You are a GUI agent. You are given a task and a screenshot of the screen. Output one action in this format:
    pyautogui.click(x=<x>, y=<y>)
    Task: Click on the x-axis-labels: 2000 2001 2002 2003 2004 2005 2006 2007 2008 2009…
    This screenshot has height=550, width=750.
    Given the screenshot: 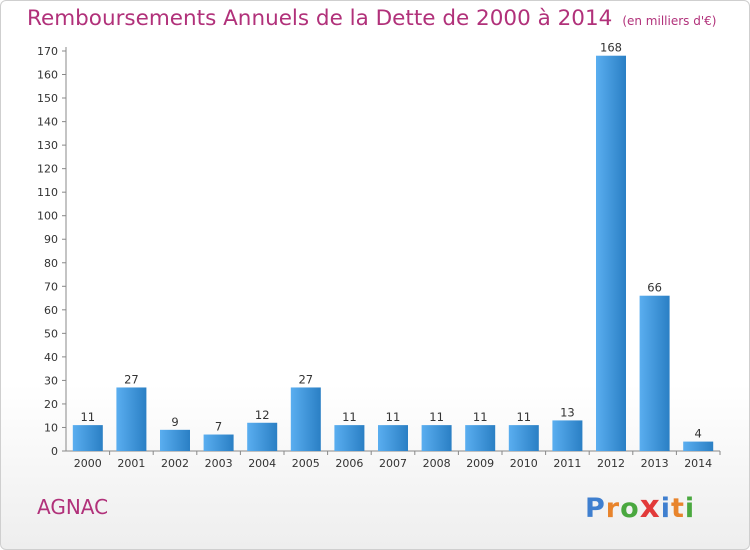 What is the action you would take?
    pyautogui.click(x=397, y=460)
    